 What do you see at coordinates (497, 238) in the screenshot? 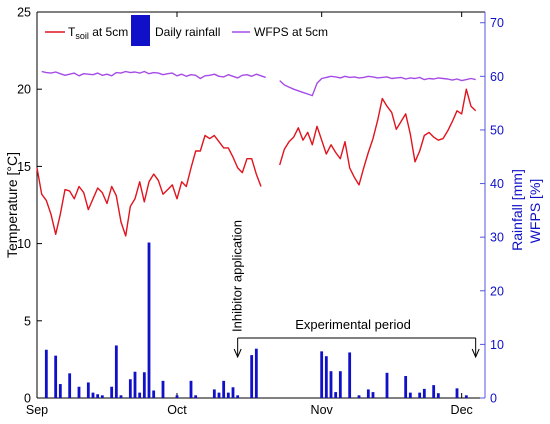
I see `y-right-tick-label: 30` at bounding box center [497, 238].